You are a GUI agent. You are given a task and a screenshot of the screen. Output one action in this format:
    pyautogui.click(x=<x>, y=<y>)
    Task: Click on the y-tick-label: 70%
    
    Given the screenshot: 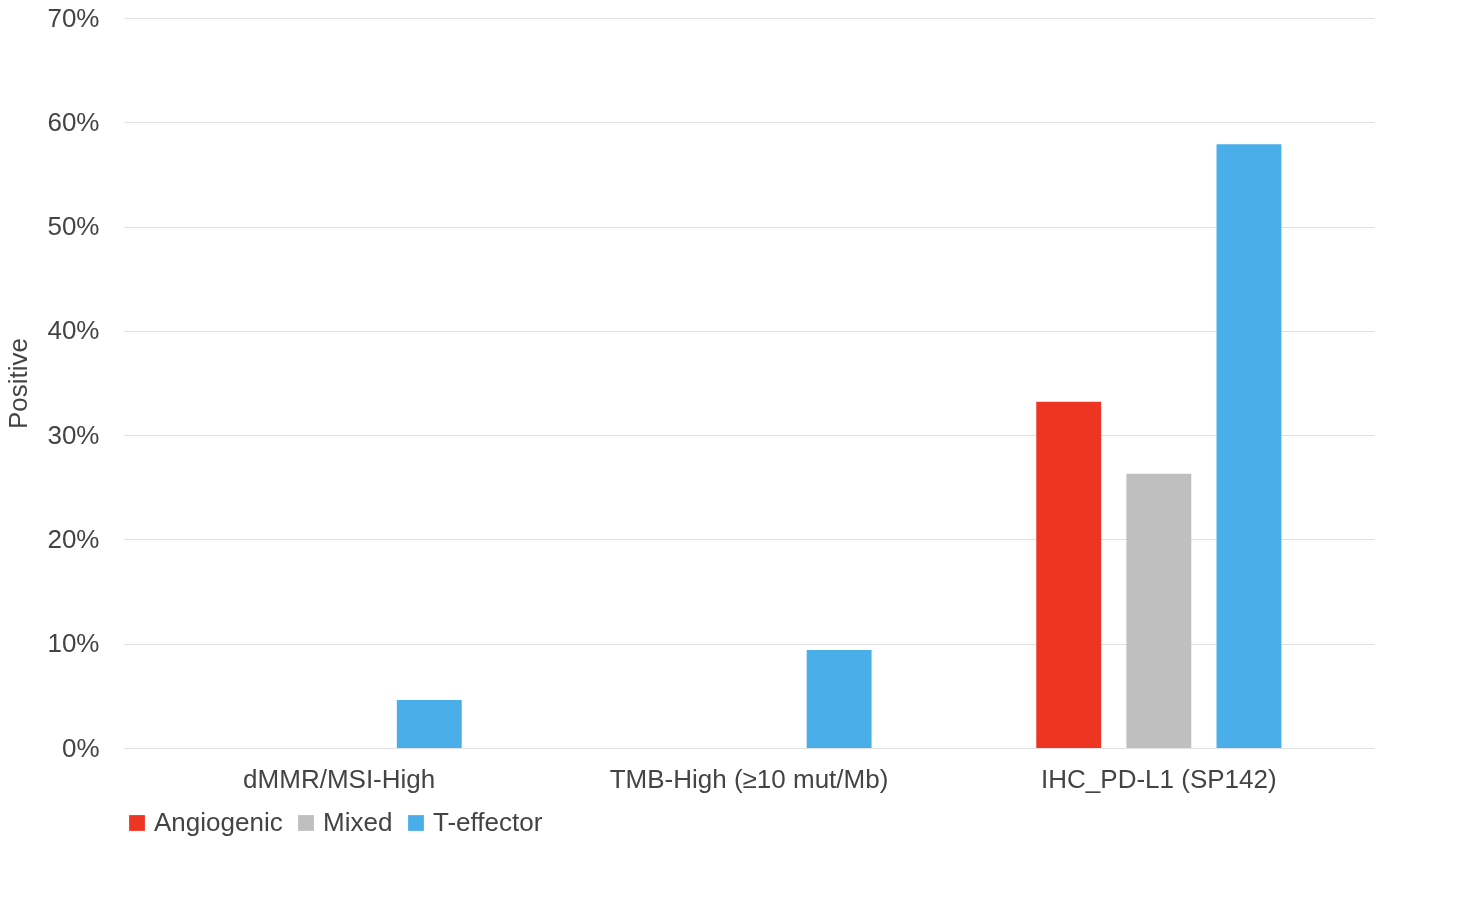 What is the action you would take?
    pyautogui.click(x=73, y=17)
    